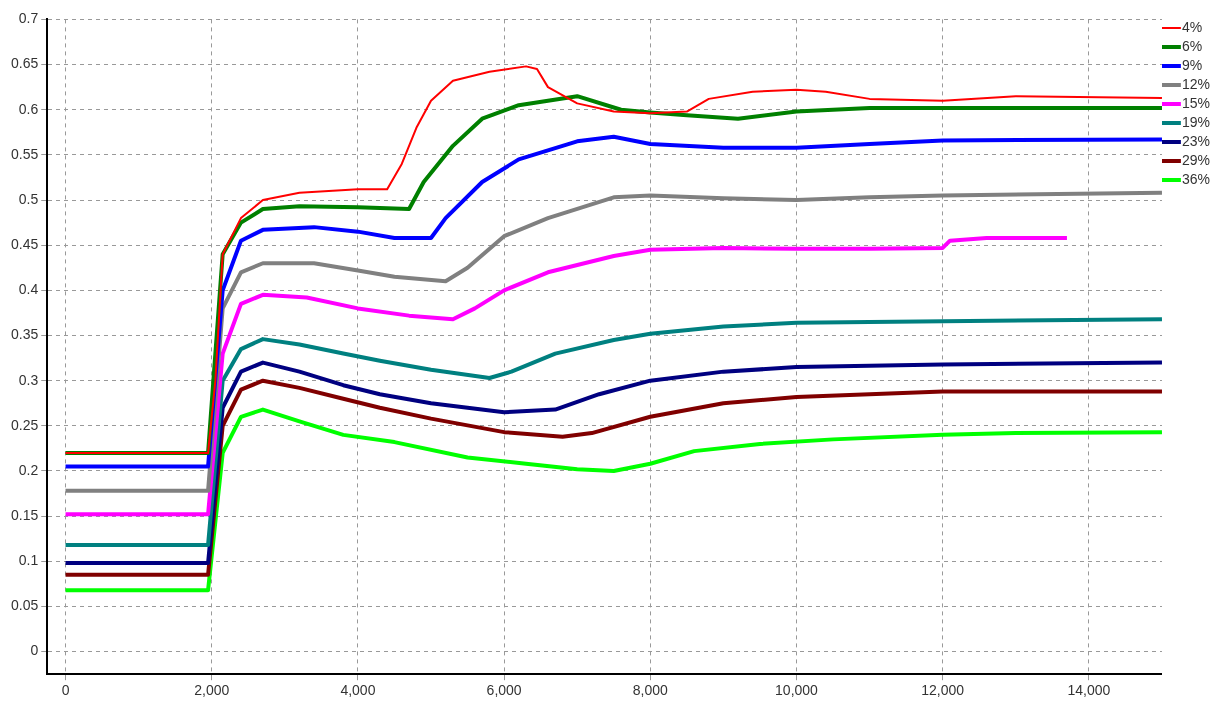  What do you see at coordinates (1196, 178) in the screenshot?
I see `legend-label: 36%` at bounding box center [1196, 178].